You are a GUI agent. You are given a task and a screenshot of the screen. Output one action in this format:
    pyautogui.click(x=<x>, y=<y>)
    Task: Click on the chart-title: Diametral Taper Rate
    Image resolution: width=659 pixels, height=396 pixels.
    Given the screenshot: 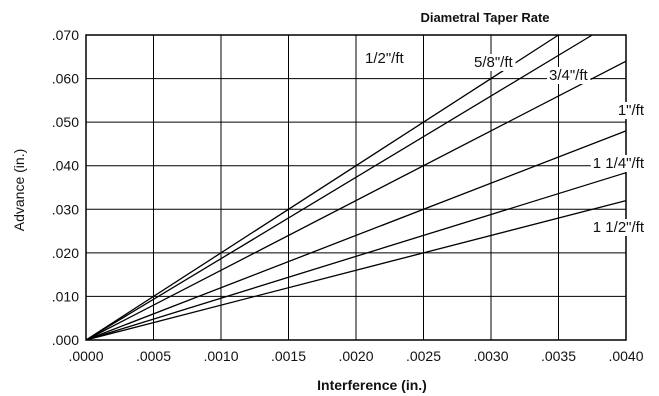 What is the action you would take?
    pyautogui.click(x=484, y=17)
    